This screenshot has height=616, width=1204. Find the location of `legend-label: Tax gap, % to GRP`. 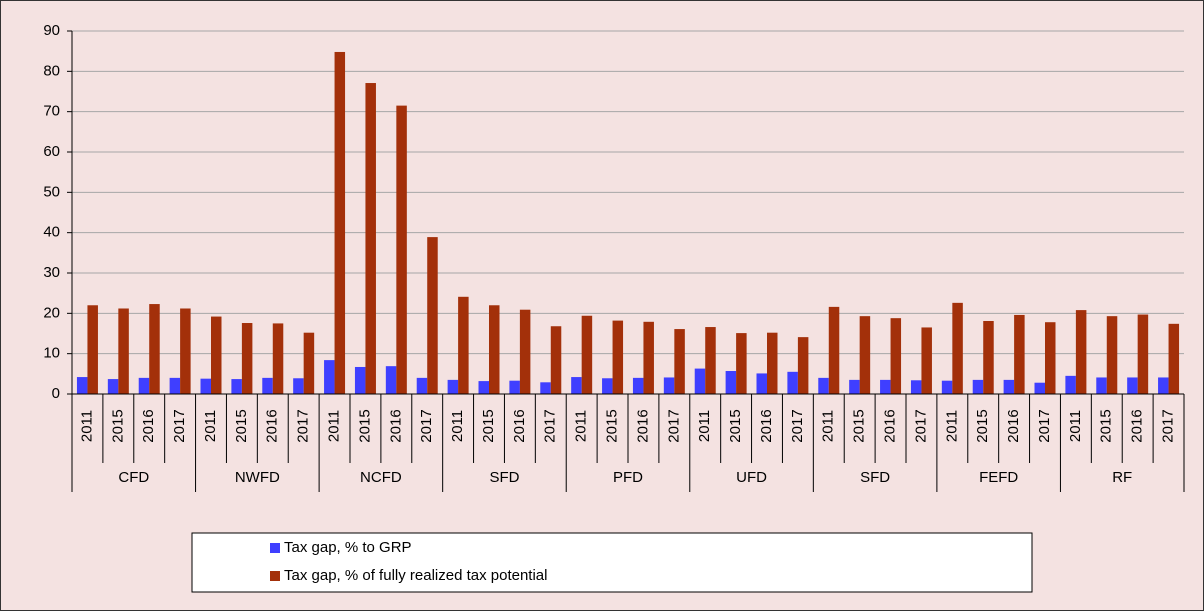

legend-label: Tax gap, % to GRP is located at coordinates (348, 547).